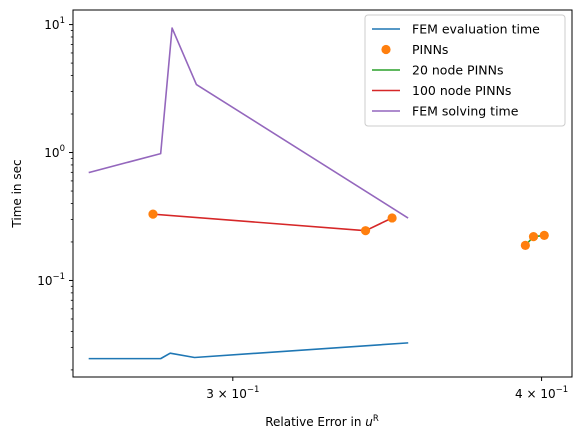  Describe the element at coordinates (430, 49) in the screenshot. I see `legend-label-pinns: PINNs` at that location.